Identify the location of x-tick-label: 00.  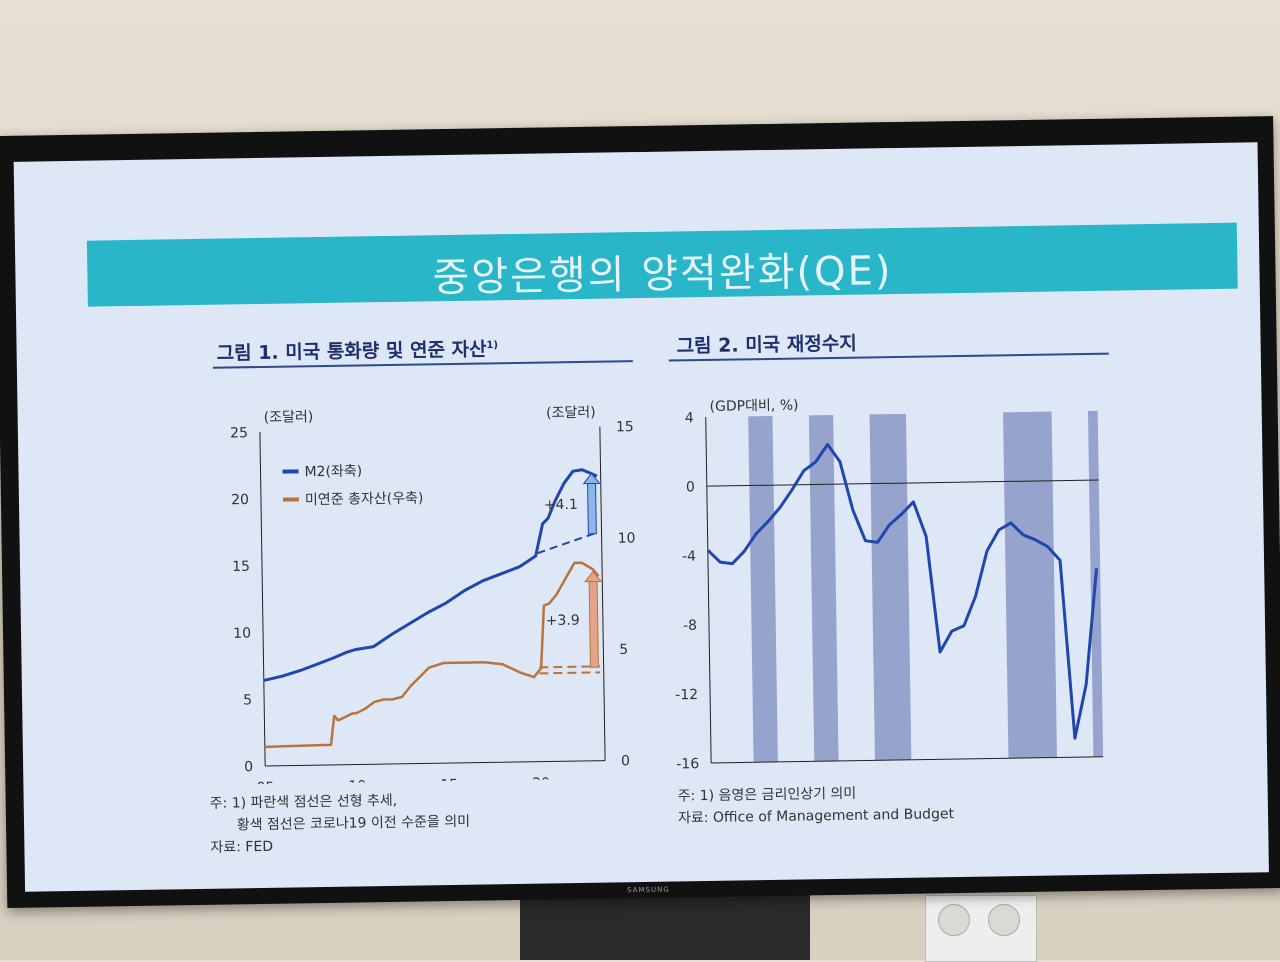
(833, 776).